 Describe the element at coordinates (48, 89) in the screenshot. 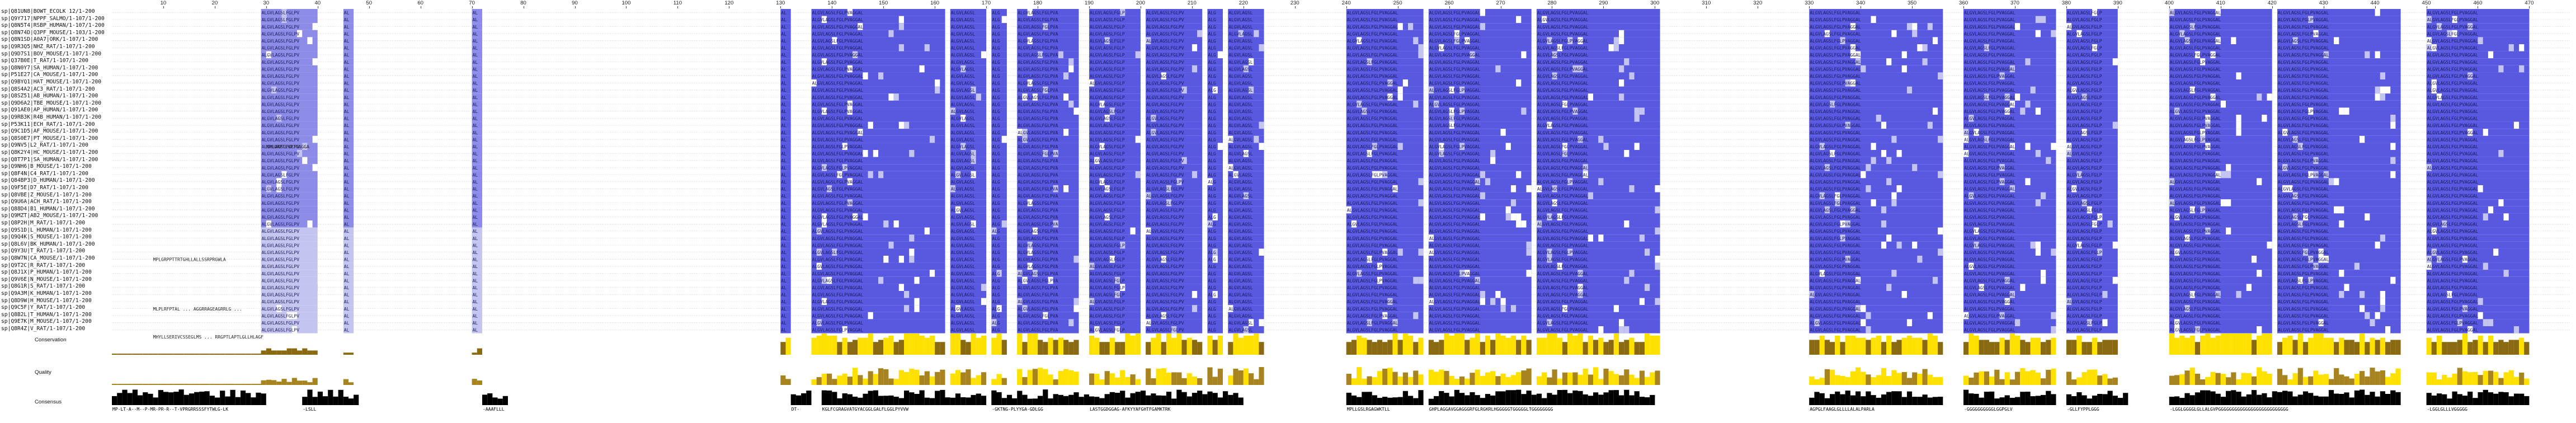

I see `sequence-id: sp|Q8S4A2|AC3_RAT/1-107/1-200` at that location.